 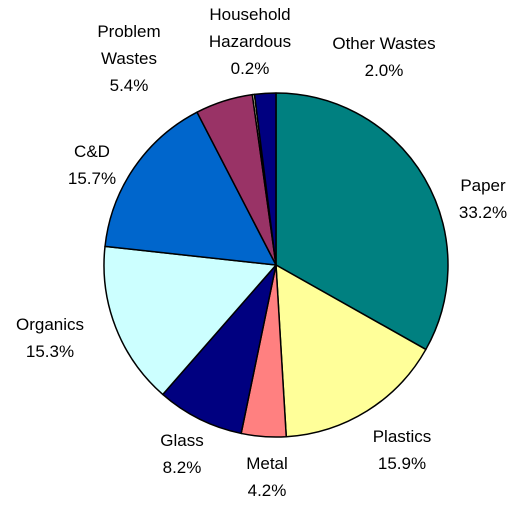 I want to click on pie-slice-candd, so click(x=190, y=188).